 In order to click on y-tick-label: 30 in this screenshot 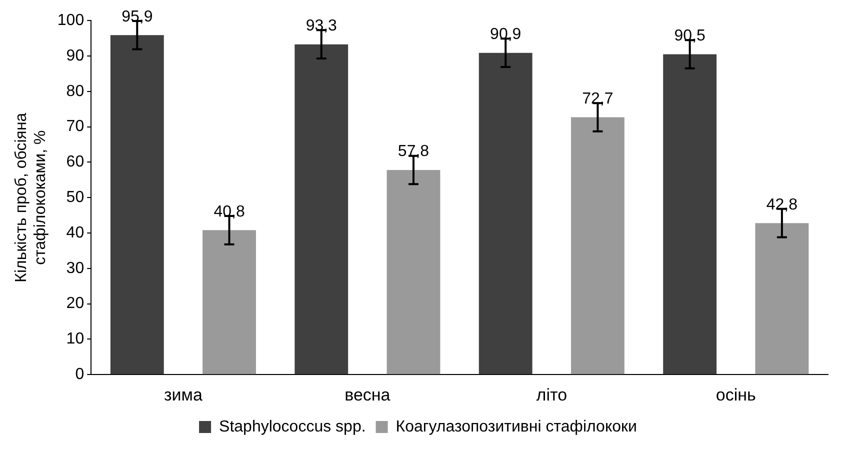, I will do `click(75, 268)`.